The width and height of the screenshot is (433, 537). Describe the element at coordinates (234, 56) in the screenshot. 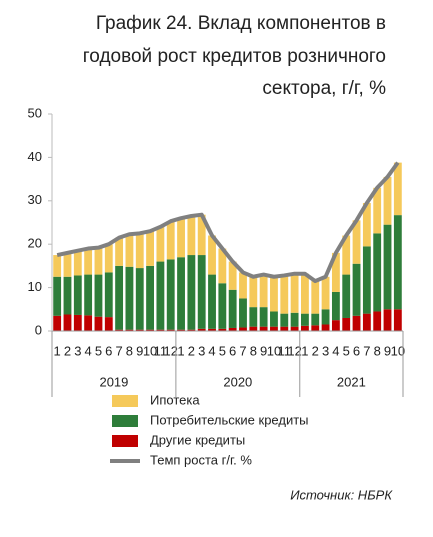

I see `chart-title: годовой рост кредитов розничного` at that location.